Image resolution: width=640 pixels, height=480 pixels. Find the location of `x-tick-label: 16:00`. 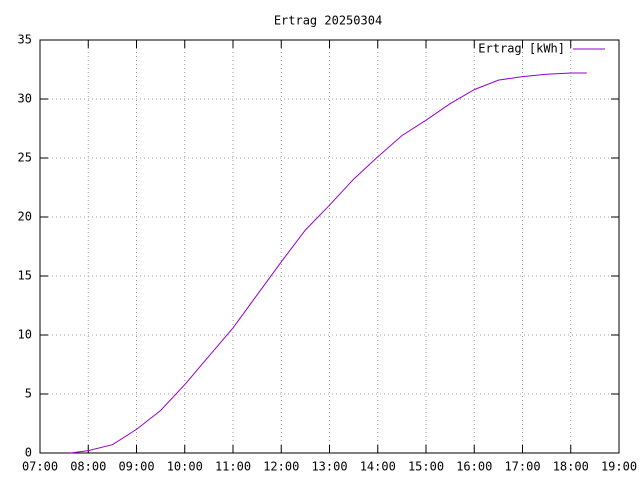

x-tick-label: 16:00 is located at coordinates (474, 467).